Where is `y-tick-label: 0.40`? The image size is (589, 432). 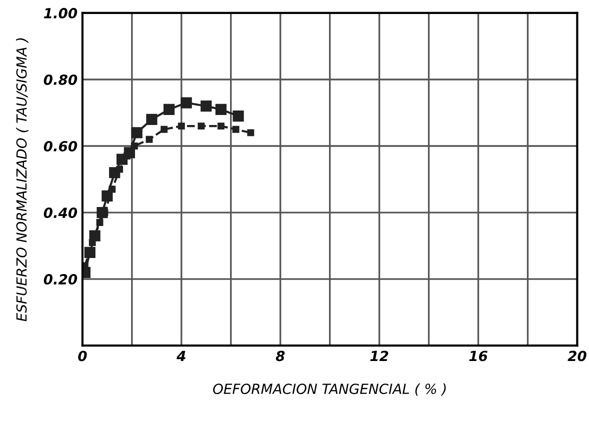 y-tick-label: 0.40 is located at coordinates (61, 213).